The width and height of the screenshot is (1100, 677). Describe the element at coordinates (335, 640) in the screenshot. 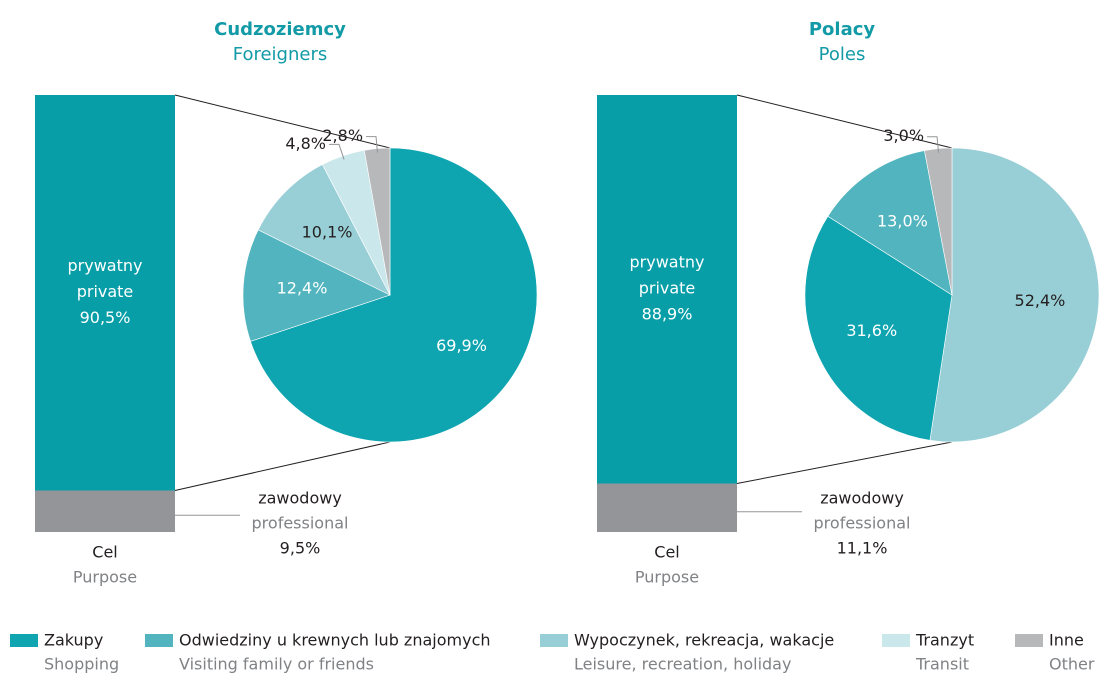

I see `legend-label: Odwiedziny u krewnych lub znajomych` at that location.